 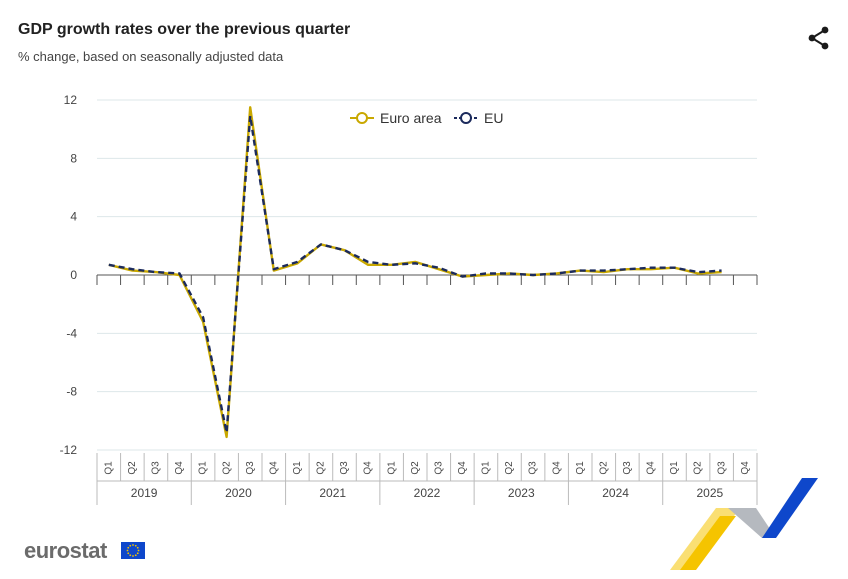 I want to click on y-tick-label: 12, so click(x=71, y=100).